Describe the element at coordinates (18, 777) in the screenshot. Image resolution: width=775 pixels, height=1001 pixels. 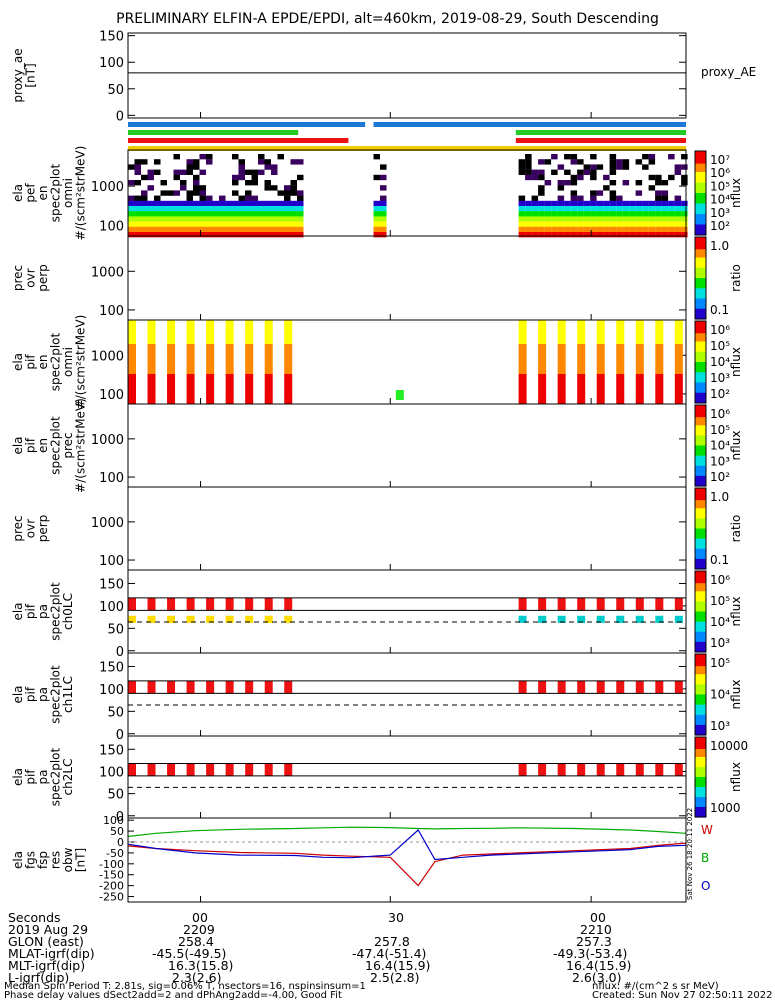
I see `ela_pif_pa_spec2plot_ch2LC-ylabel-0: ela` at that location.